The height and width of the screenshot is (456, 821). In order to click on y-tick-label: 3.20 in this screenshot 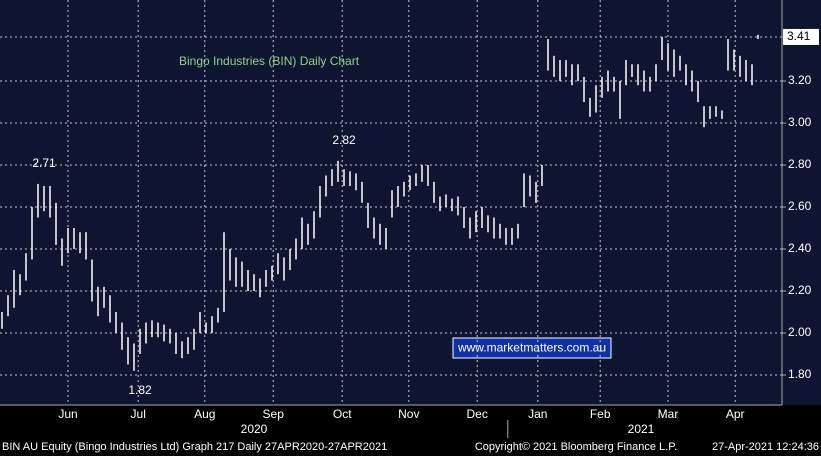, I will do `click(800, 80)`.